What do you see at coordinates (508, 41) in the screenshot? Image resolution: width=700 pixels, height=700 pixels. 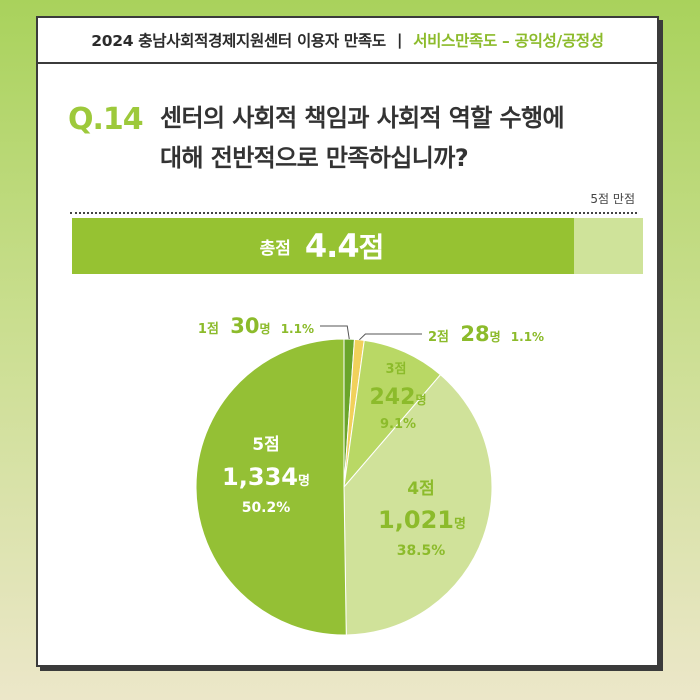 I see `header-subtitle: 서비스만족도 – 공익성/공정성` at bounding box center [508, 41].